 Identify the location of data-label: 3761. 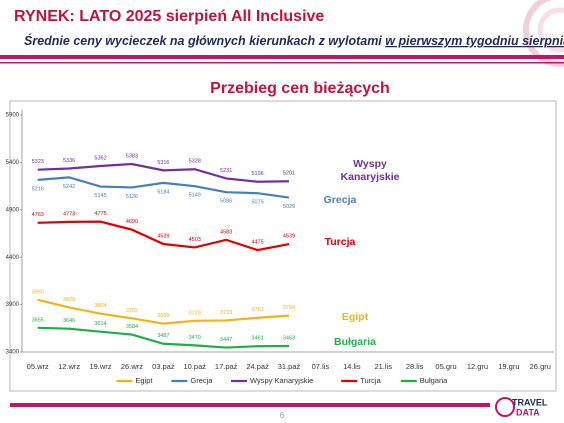
(257, 310).